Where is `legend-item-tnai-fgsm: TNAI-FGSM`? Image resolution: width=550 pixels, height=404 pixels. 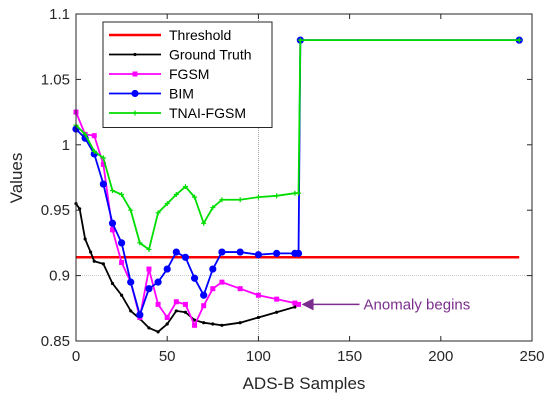 legend-item-tnai-fgsm: TNAI-FGSM is located at coordinates (177, 113).